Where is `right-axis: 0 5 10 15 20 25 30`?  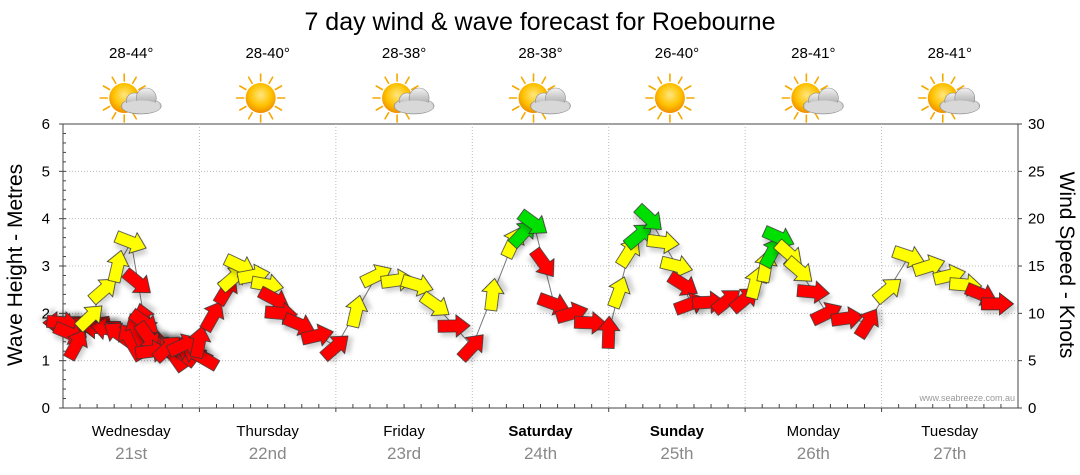 right-axis: 0 5 10 15 20 25 30 is located at coordinates (1031, 266).